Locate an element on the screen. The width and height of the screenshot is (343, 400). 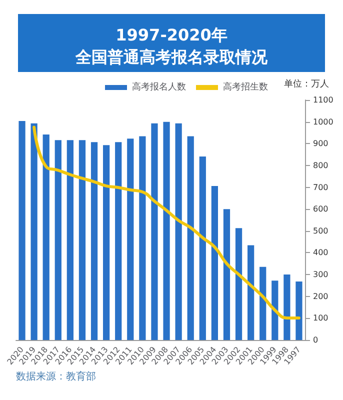
chart-subtitle: 全国普通高考报名录取情况 is located at coordinates (171, 57).